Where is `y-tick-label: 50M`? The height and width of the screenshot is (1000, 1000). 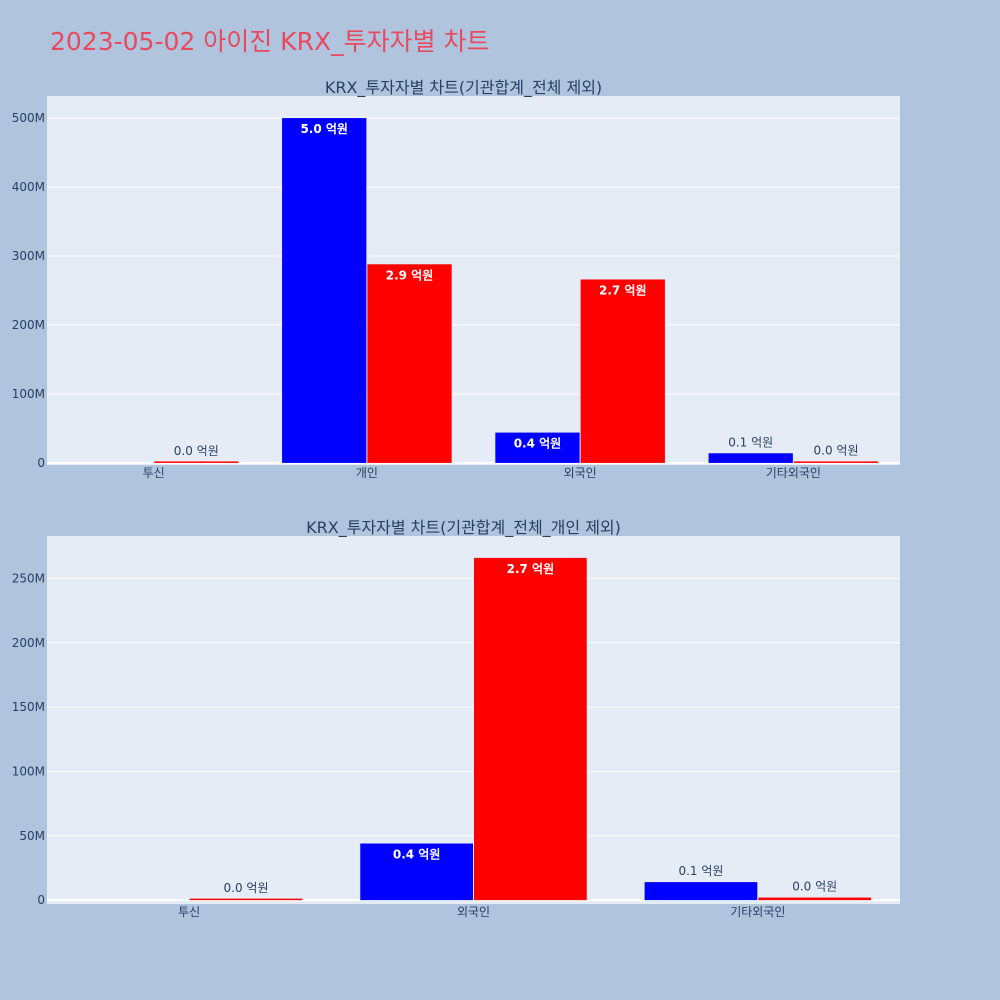
y-tick-label: 50M is located at coordinates (32, 836).